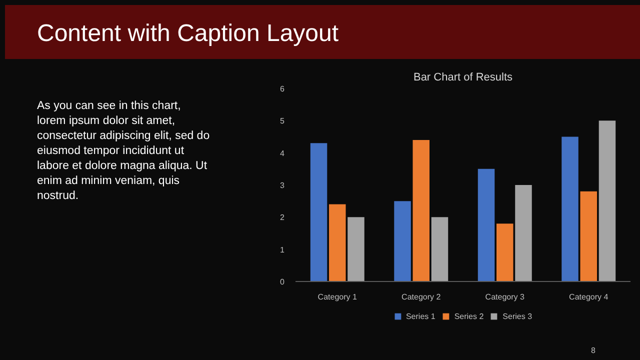 Image resolution: width=640 pixels, height=360 pixels. Describe the element at coordinates (283, 153) in the screenshot. I see `y-tick-label: 4` at that location.